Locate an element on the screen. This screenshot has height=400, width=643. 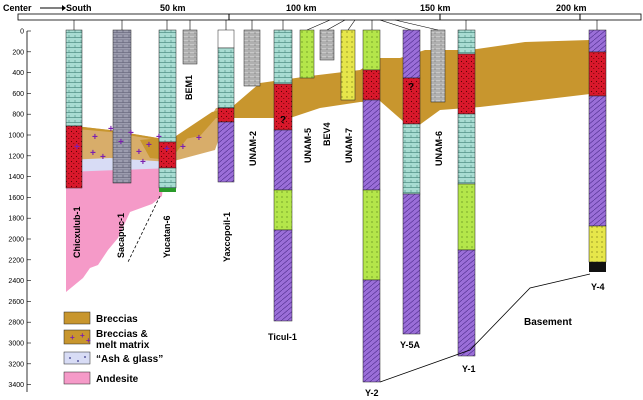
well-label-ticul-1: Ticul-1 is located at coordinates (282, 337).